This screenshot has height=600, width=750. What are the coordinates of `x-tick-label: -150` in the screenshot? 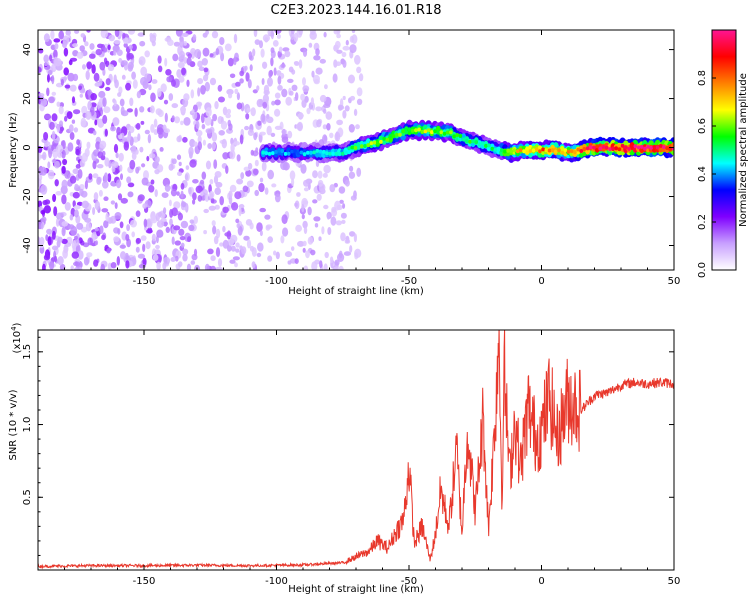 It's located at (144, 281).